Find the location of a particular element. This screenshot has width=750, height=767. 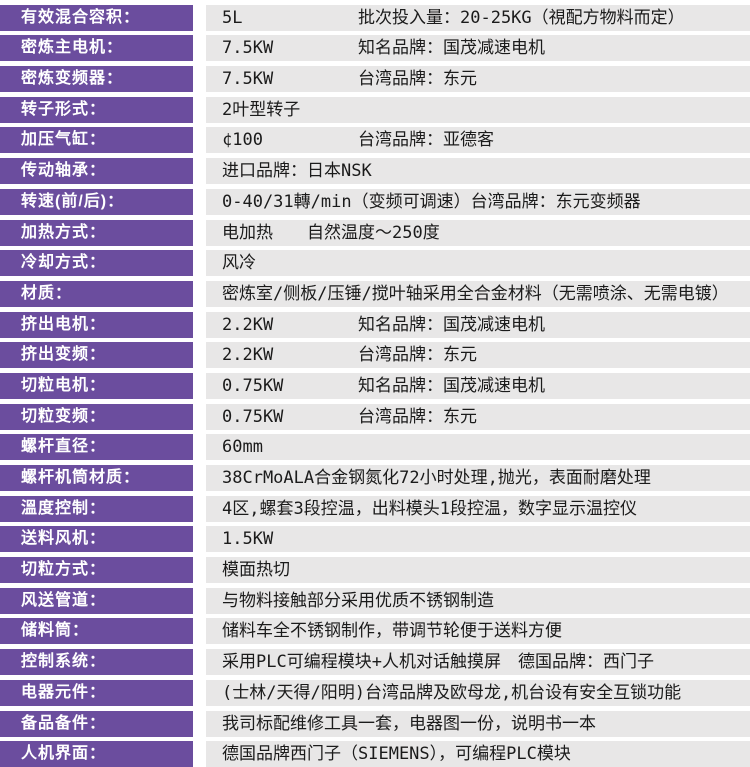

spec-value: 0-40/31轉/min（变频可调速）台湾品牌：东元变频器 is located at coordinates (478, 201).